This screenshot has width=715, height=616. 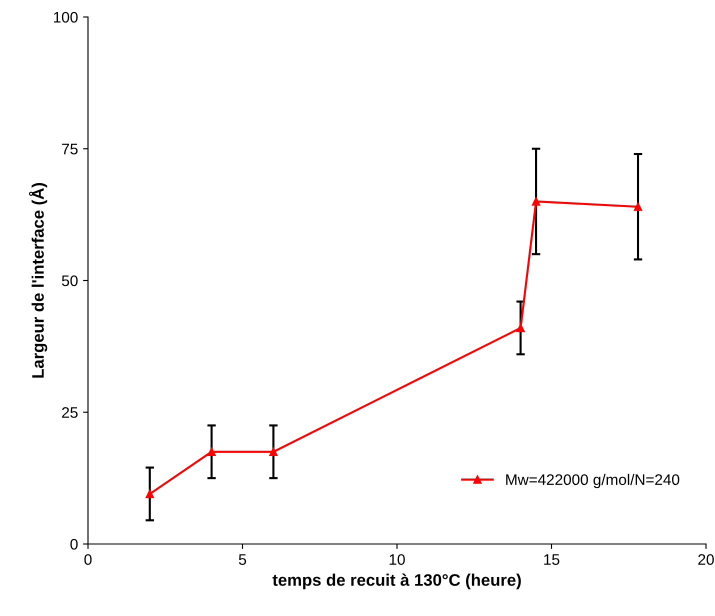 What do you see at coordinates (38, 280) in the screenshot?
I see `y-axis-title: Largeur de l'interface (Å)` at bounding box center [38, 280].